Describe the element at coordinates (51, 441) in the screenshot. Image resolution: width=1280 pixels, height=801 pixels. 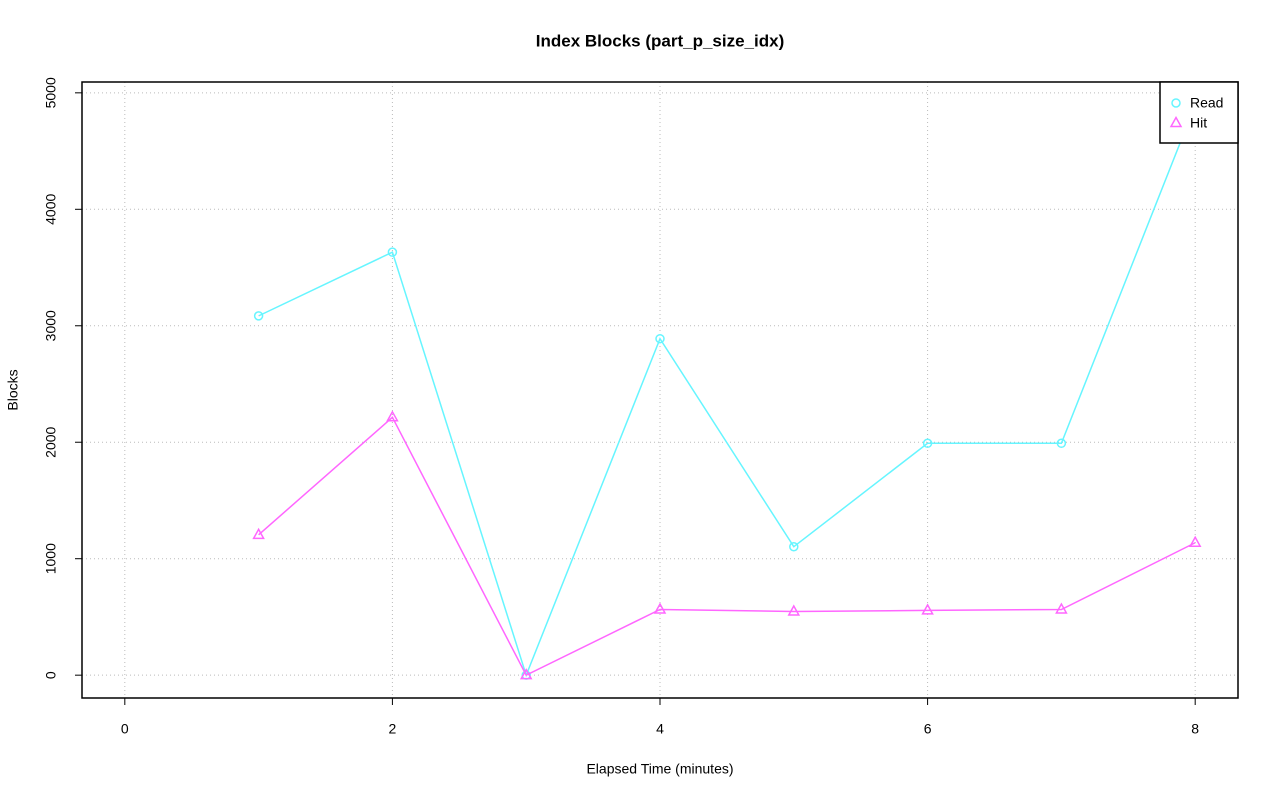
I see `y-tick-label: 2000` at that location.